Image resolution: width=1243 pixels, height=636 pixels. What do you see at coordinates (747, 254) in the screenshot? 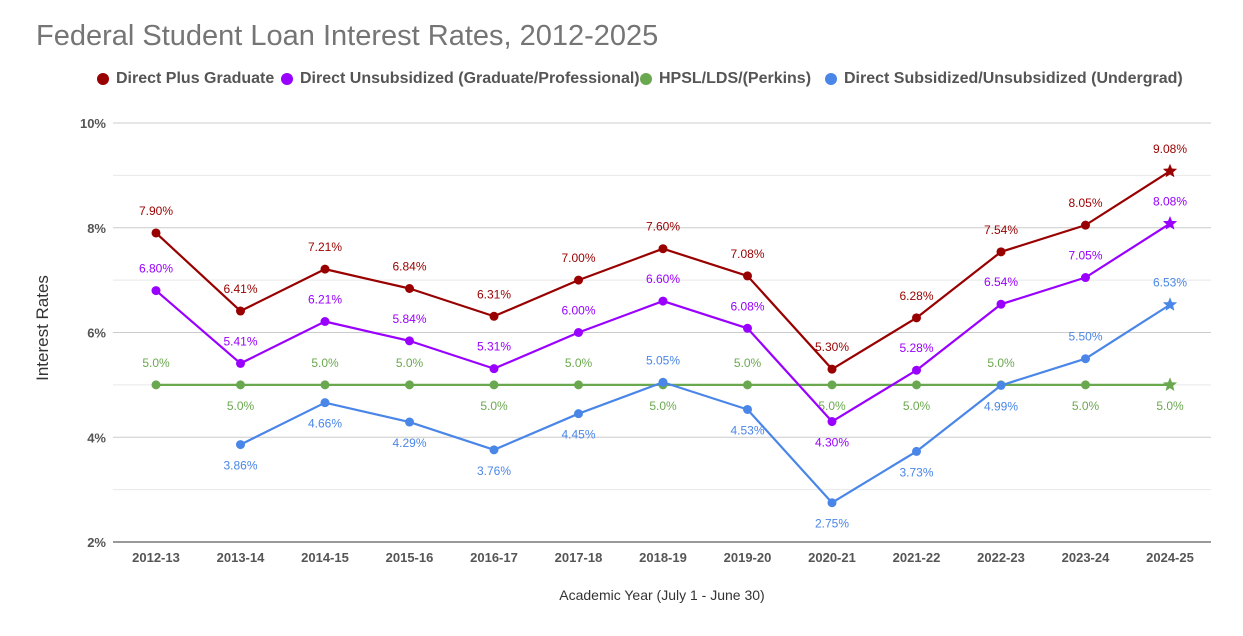
I see `data-label: 7.08%` at bounding box center [747, 254].